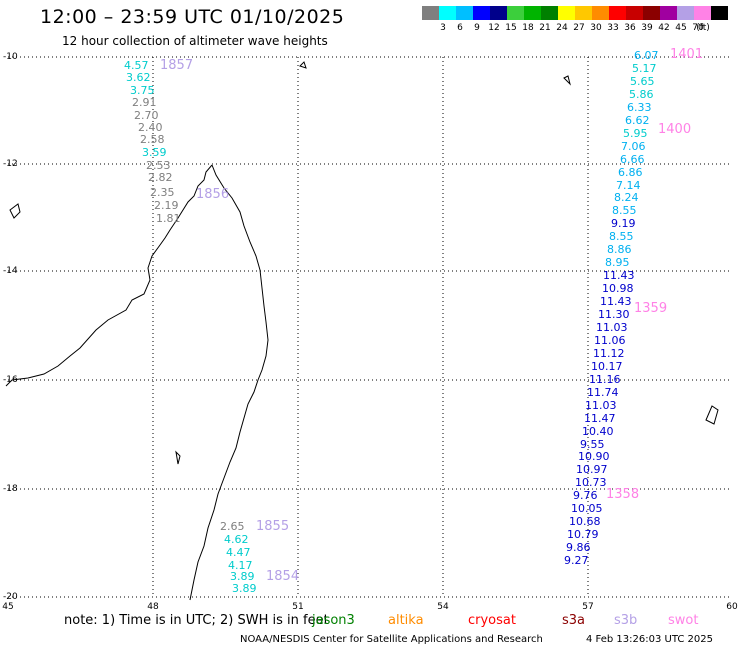 The image size is (740, 650). Describe the element at coordinates (154, 152) in the screenshot. I see `wave-height-label: 3.59` at that location.